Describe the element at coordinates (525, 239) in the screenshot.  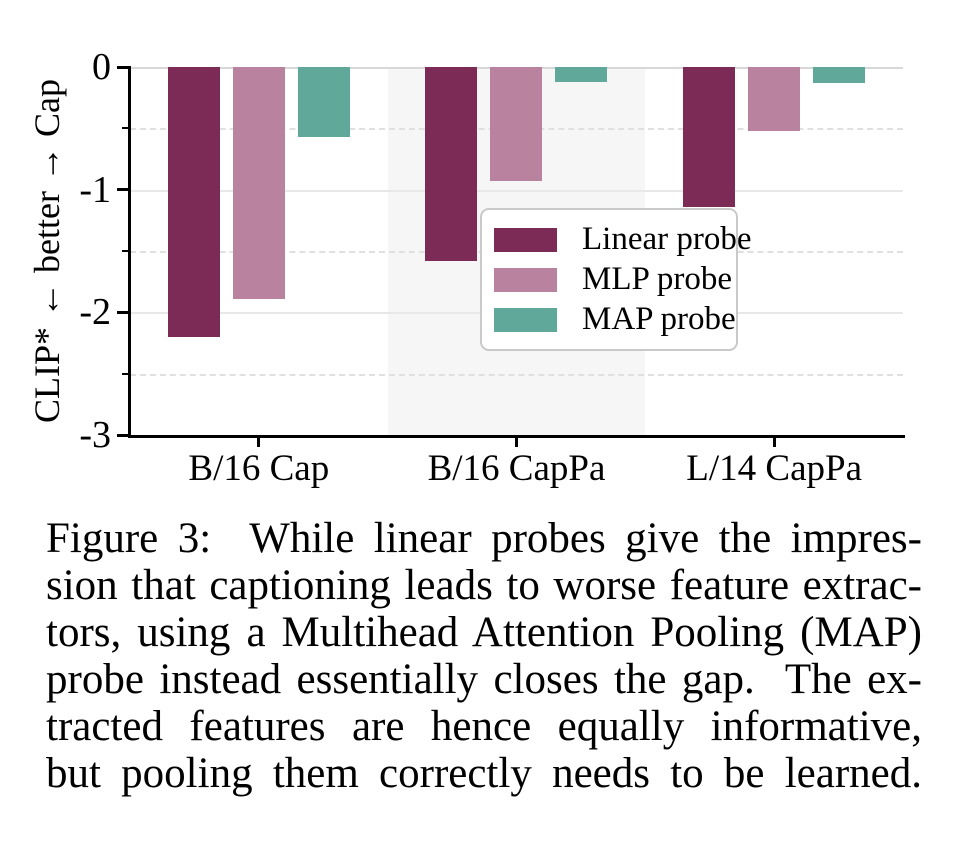
I see `legend-swatch-linear-probe` at that location.